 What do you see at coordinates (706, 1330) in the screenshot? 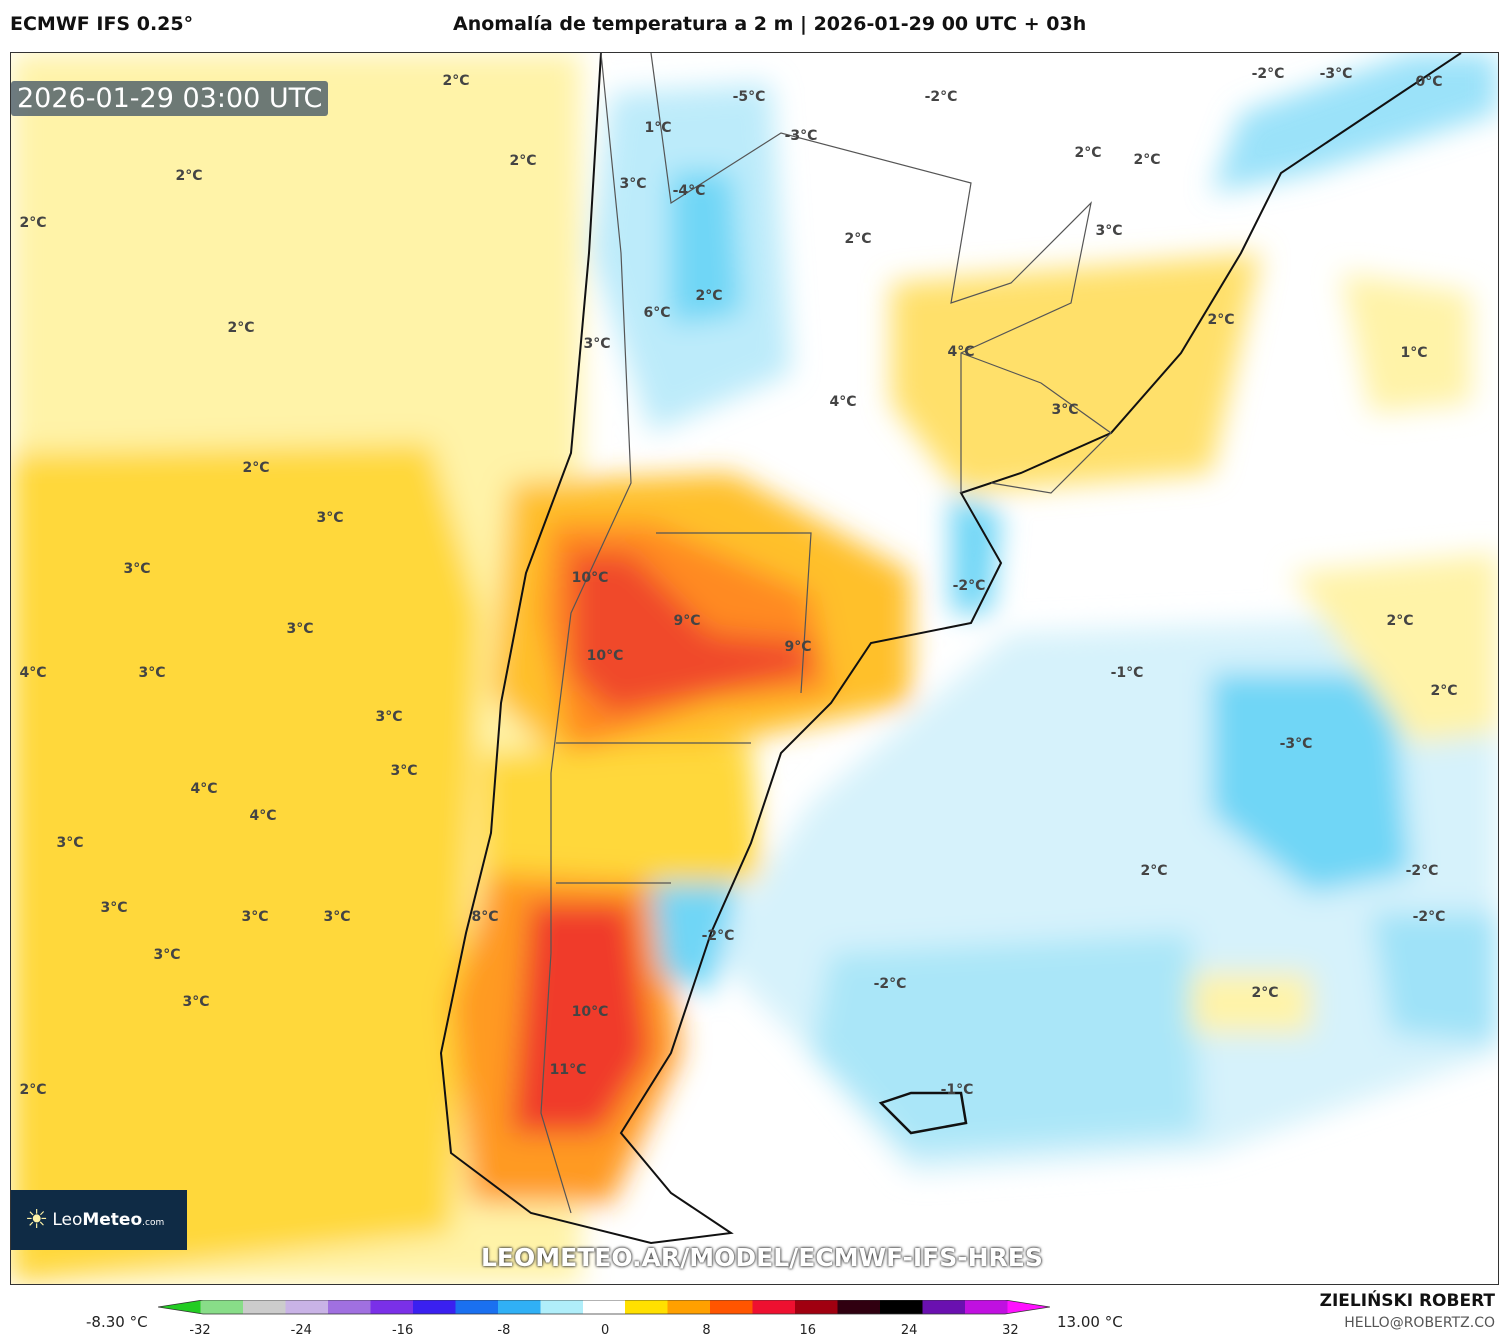
I see `colorbar-tick: 8` at bounding box center [706, 1330].